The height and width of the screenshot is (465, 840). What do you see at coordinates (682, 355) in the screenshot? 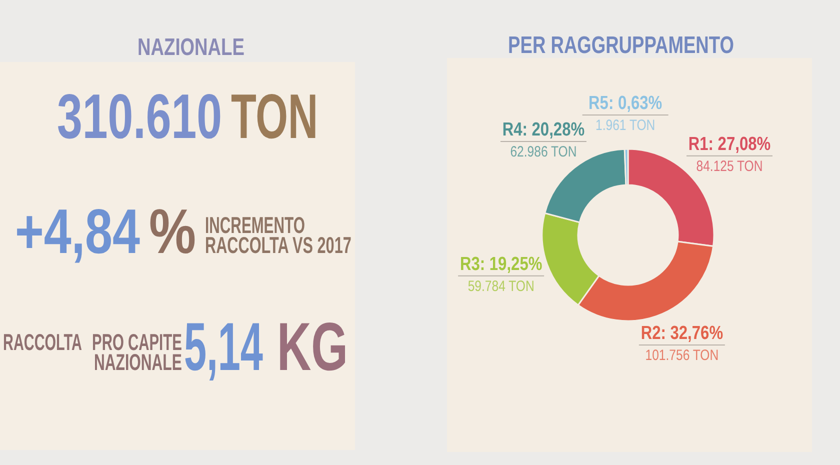
I see `text: 101.756 TON` at bounding box center [682, 355].